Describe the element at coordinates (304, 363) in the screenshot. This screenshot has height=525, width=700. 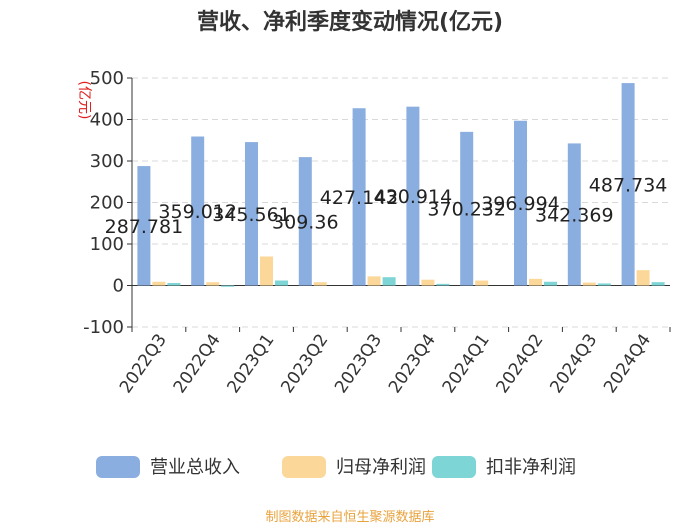
I see `x-tick-label: 2023Q2` at that location.